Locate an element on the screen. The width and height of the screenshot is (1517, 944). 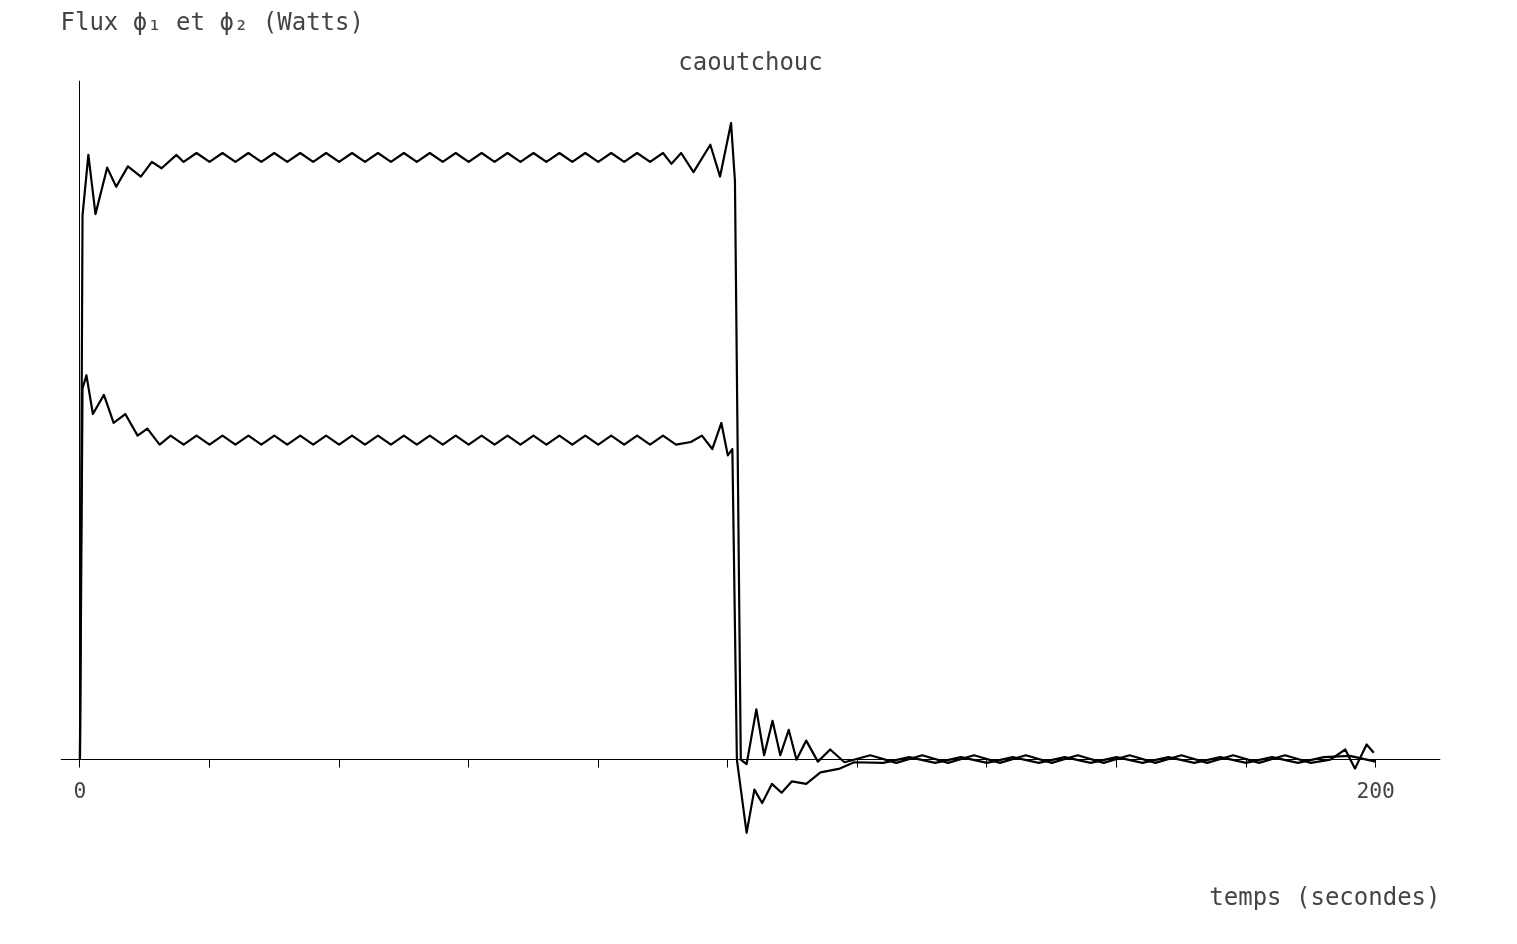
x-tick-label: 200 is located at coordinates (1375, 790).